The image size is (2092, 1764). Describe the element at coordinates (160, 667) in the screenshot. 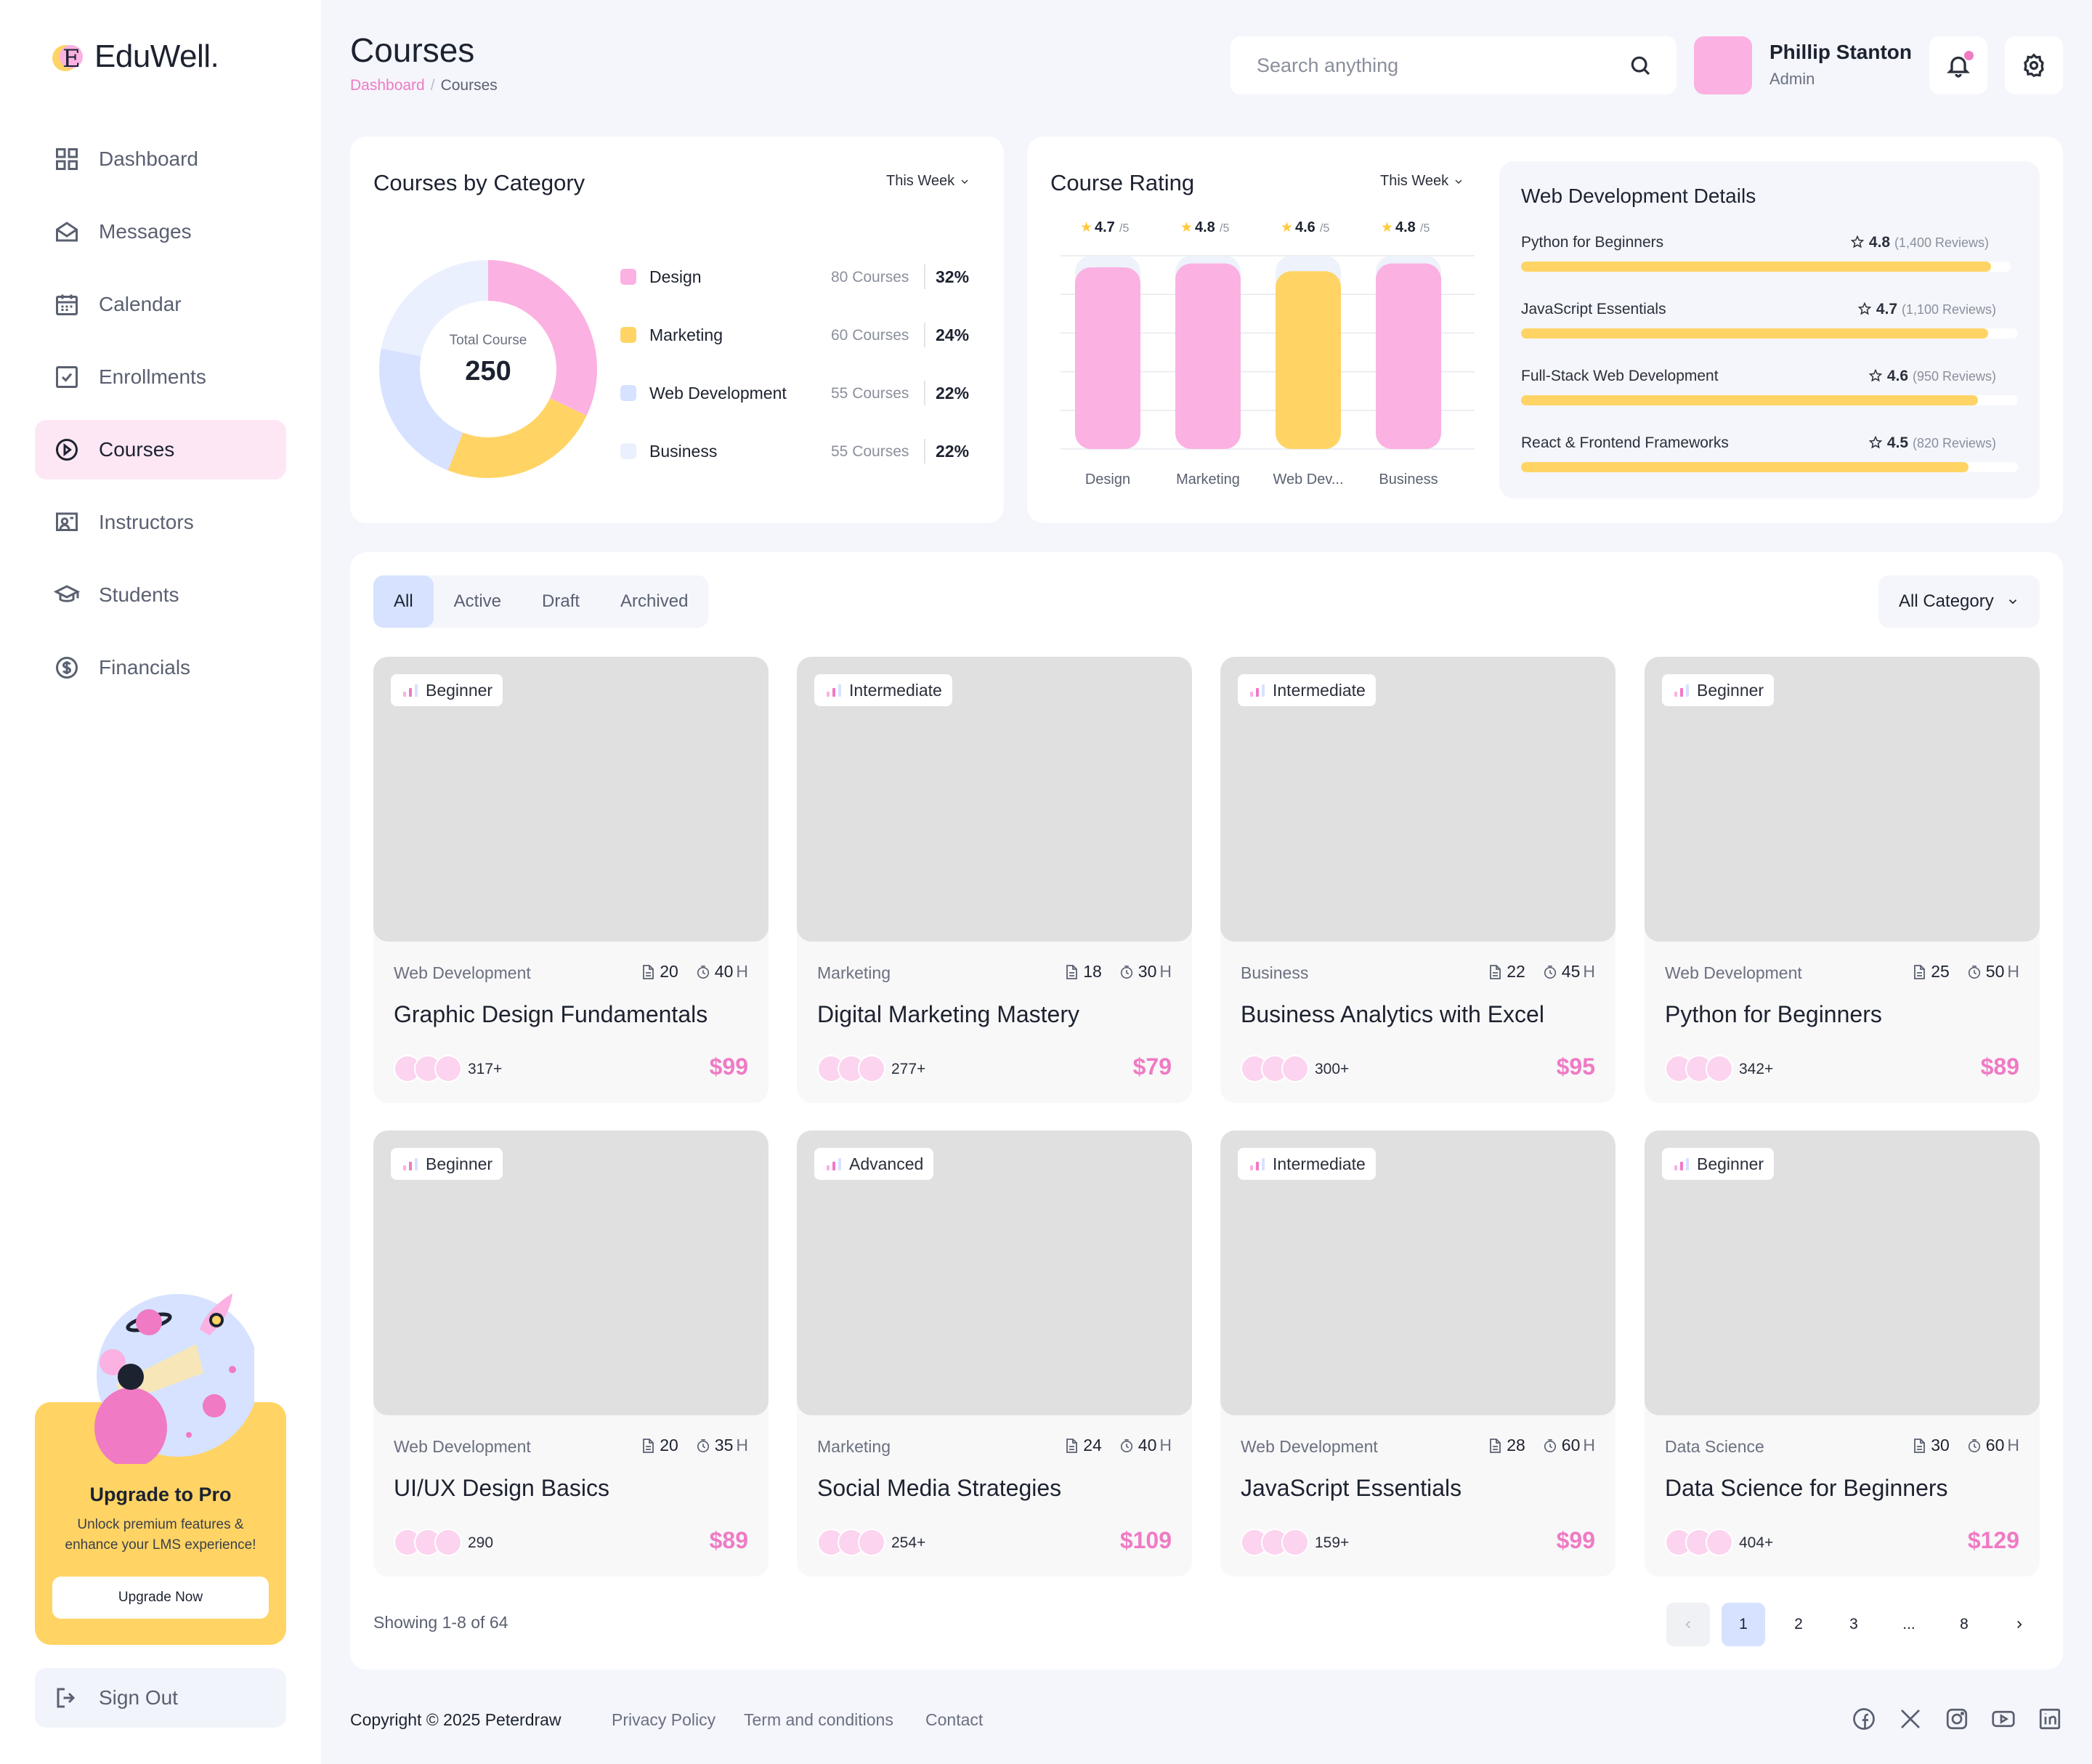

I see `sidebar-item-financials: Financials` at that location.